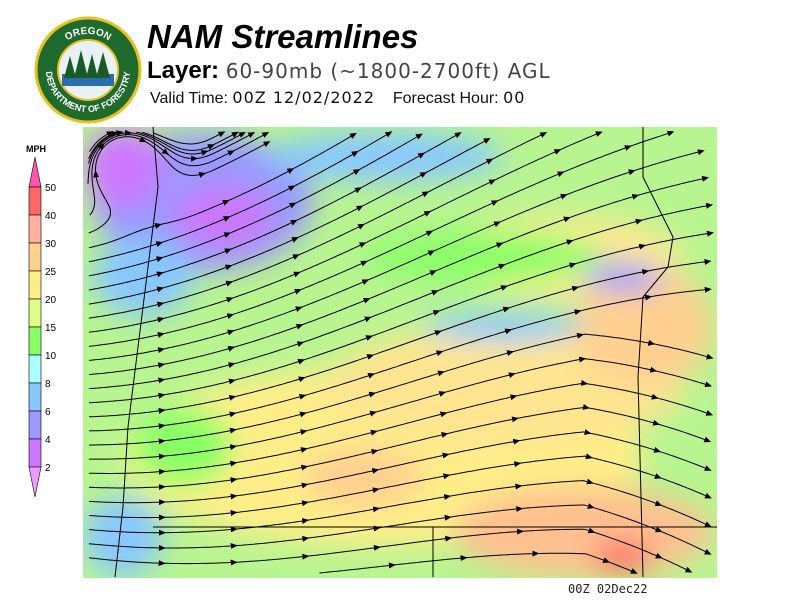 The width and height of the screenshot is (800, 600). I want to click on forecast-hour-value: 00, so click(514, 97).